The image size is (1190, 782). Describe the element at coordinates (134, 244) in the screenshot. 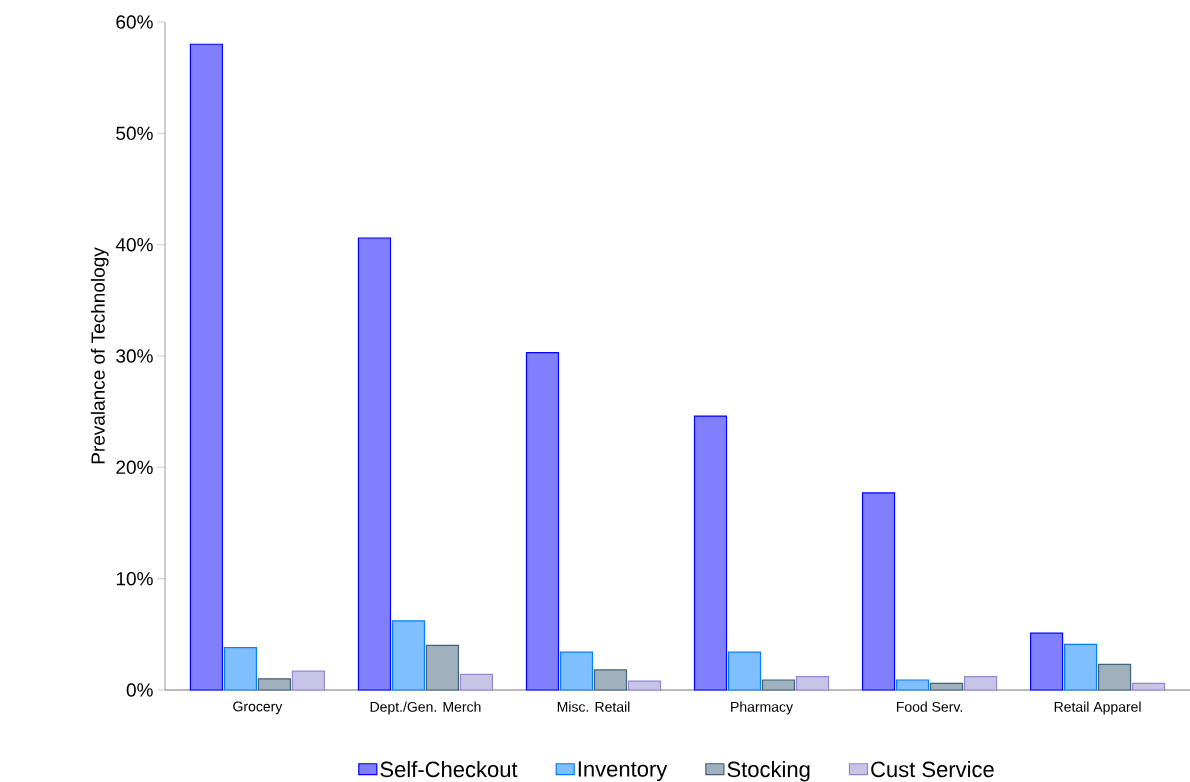

I see `y-tick-label: 40%` at that location.